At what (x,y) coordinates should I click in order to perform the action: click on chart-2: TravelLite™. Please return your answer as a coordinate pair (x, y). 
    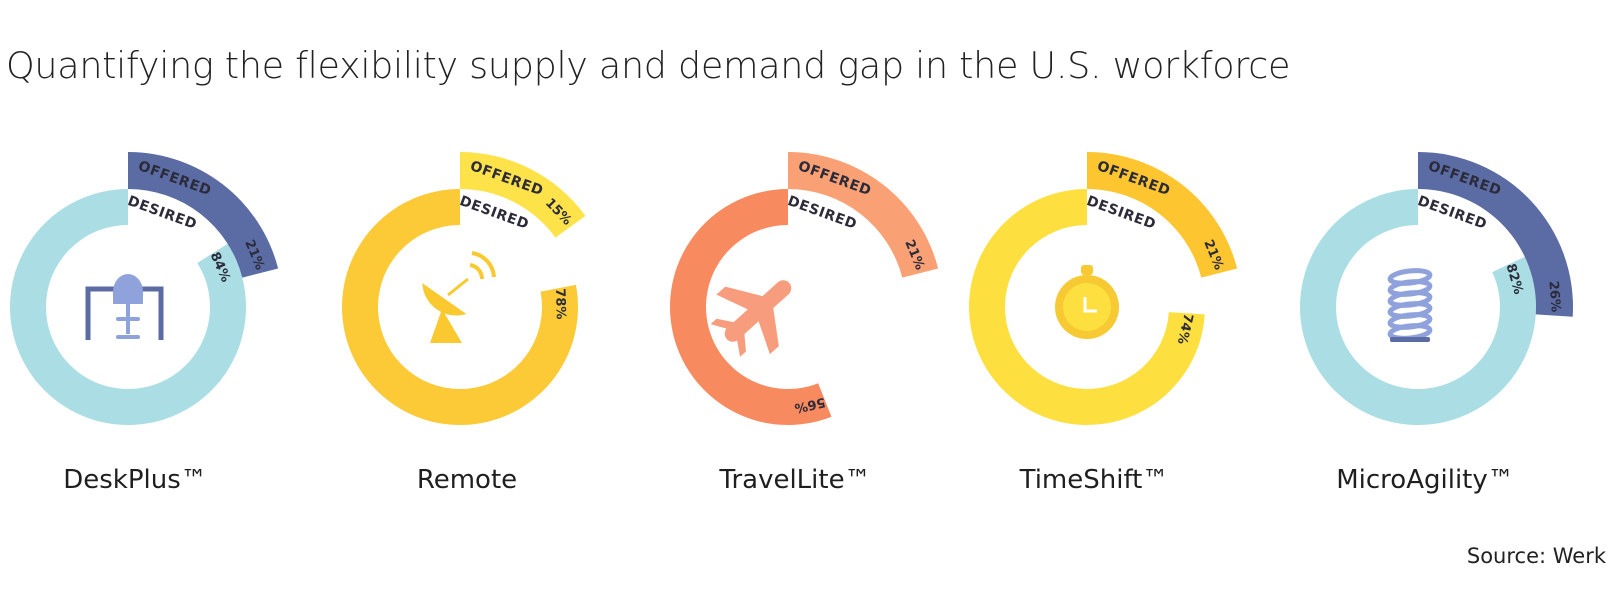
    Looking at the image, I should click on (804, 323).